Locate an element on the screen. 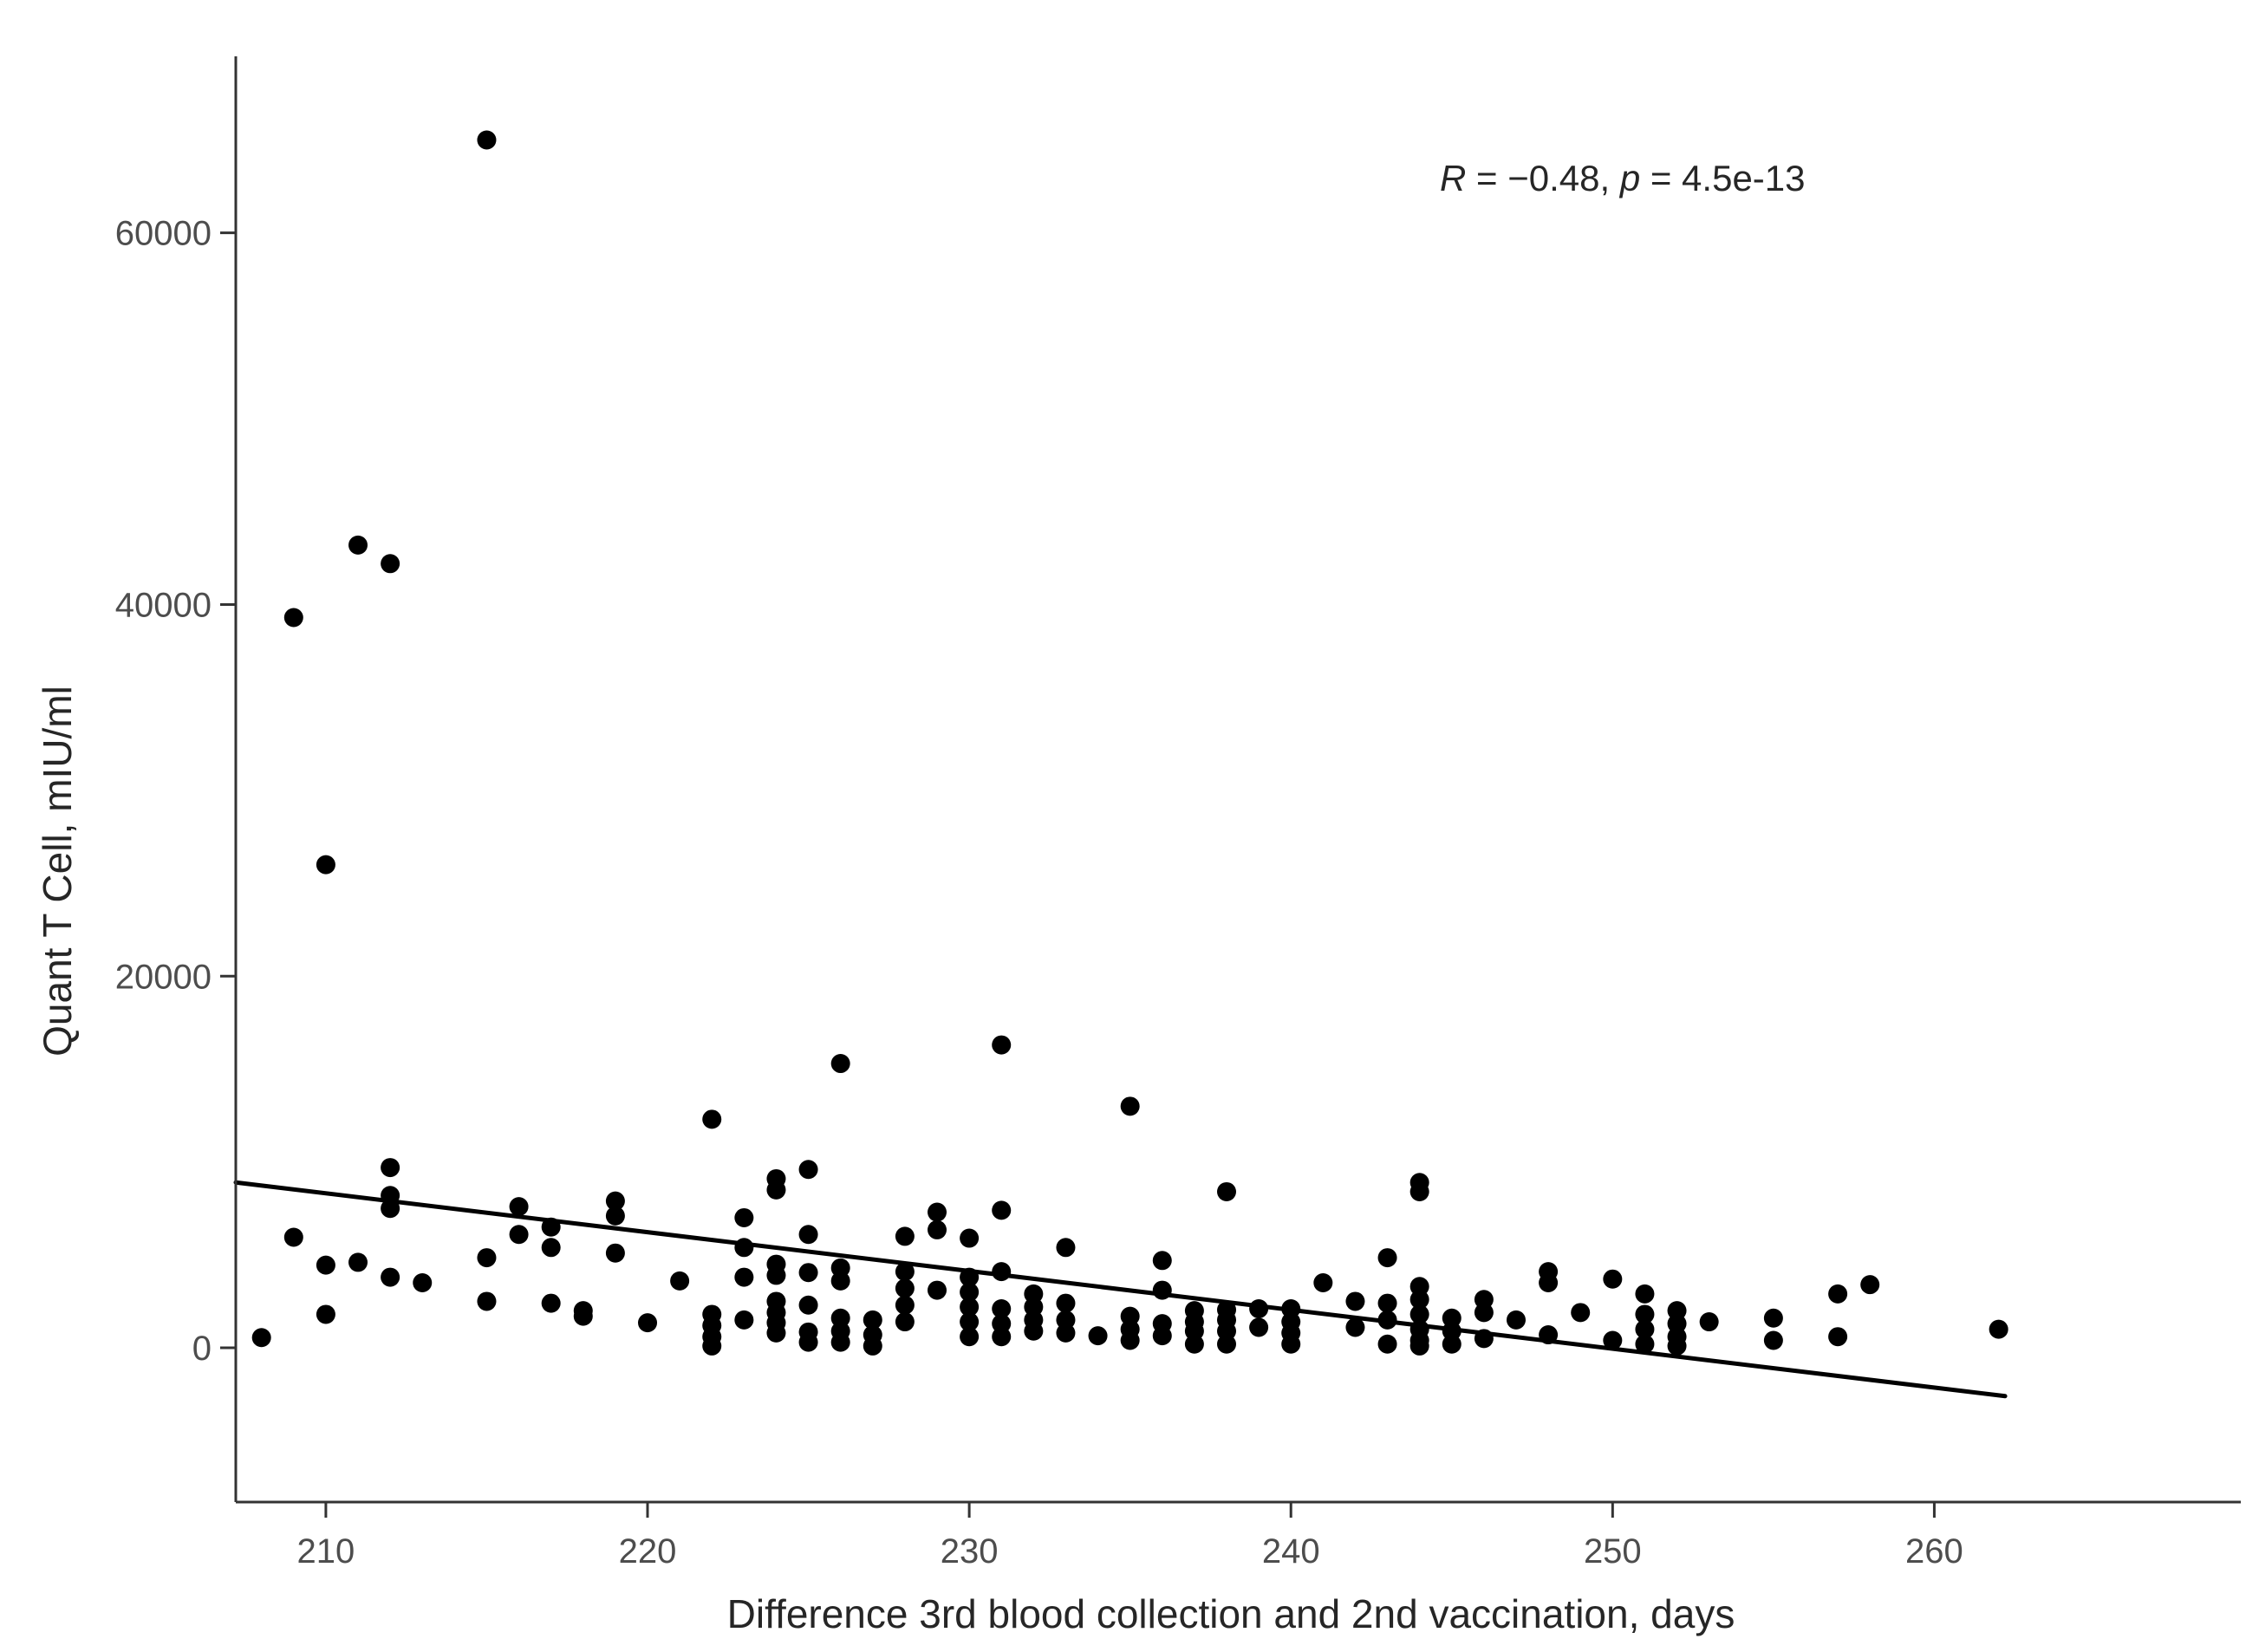  y-tick-label: 40000 is located at coordinates (163, 605).